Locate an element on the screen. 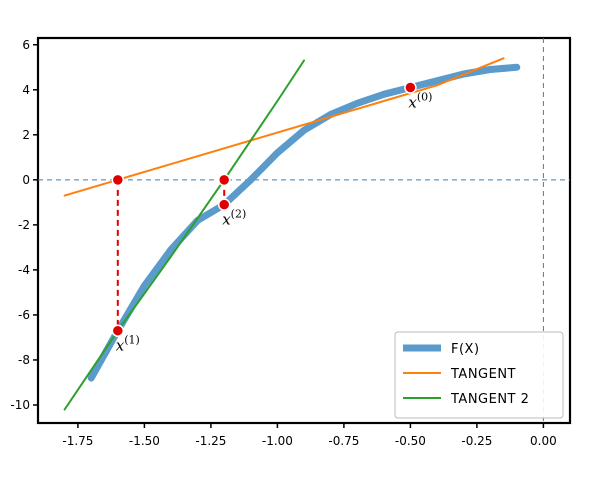  legend-box is located at coordinates (479, 375).